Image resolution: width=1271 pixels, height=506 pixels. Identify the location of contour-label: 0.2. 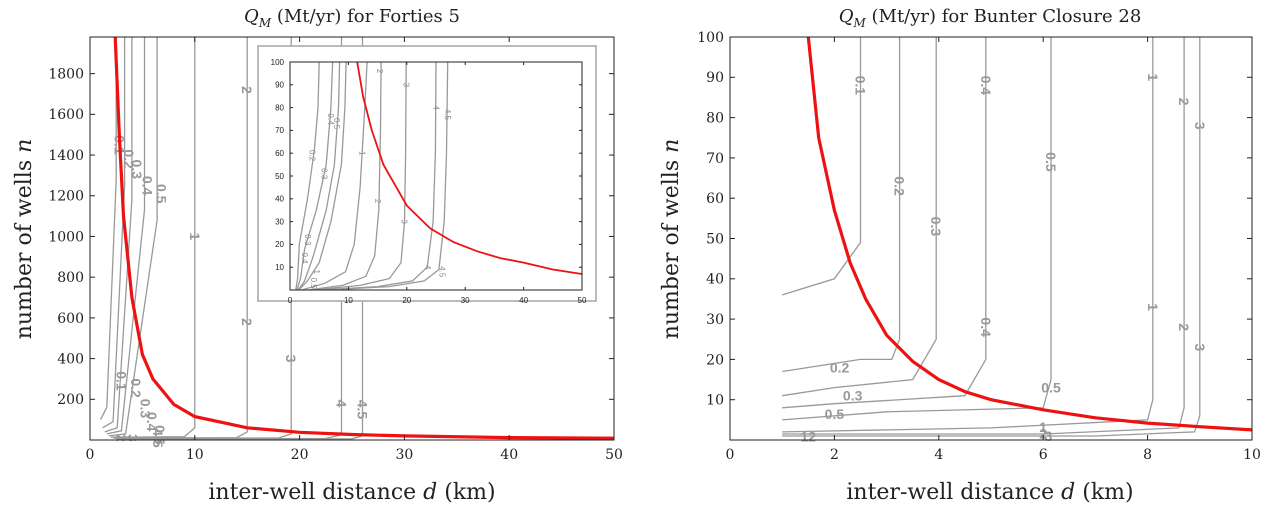
(136, 388).